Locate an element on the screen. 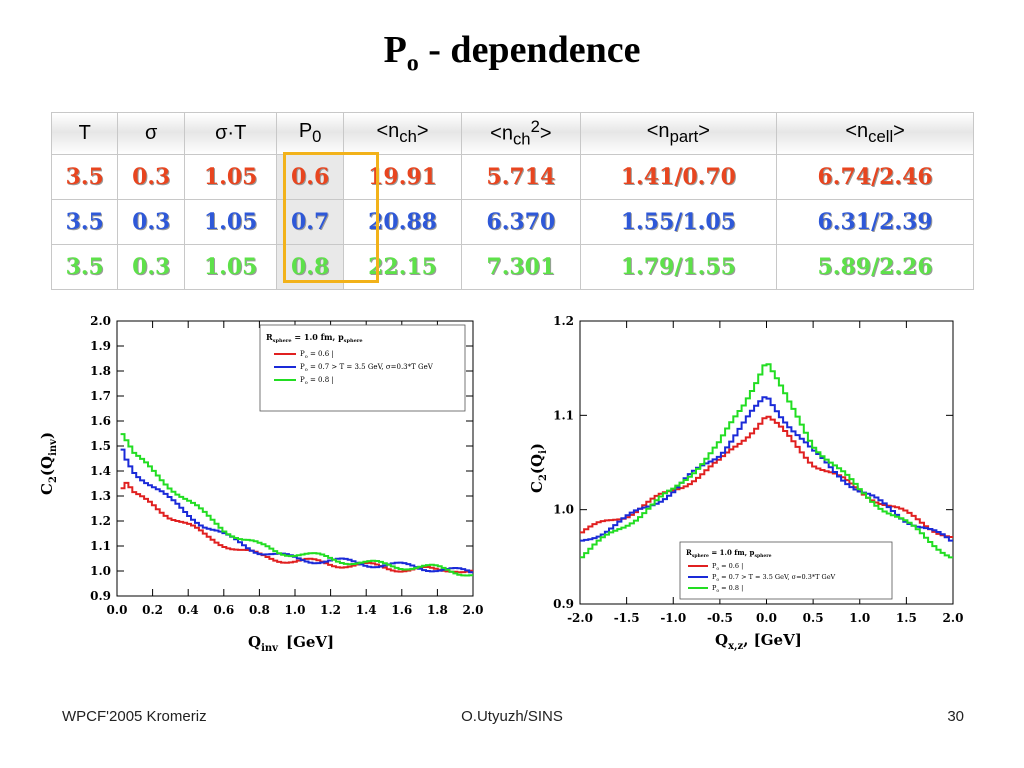  table-cell: 5.714 is located at coordinates (521, 177).